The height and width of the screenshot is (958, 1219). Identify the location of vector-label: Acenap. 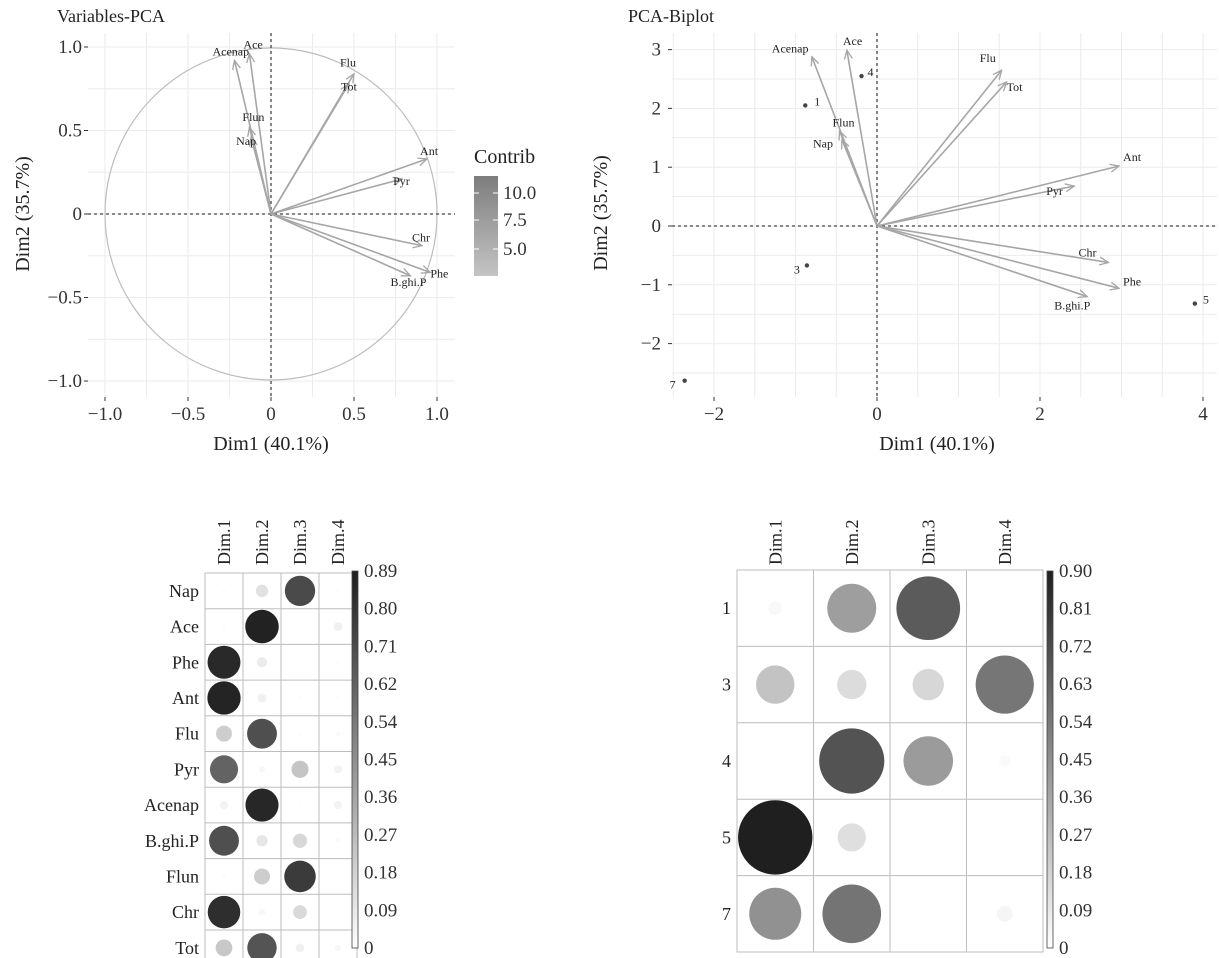
(790, 49).